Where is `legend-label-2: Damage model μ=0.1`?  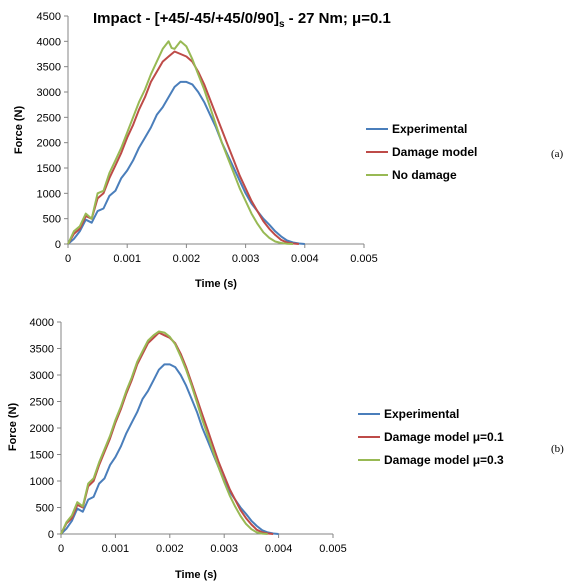 legend-label-2: Damage model μ=0.1 is located at coordinates (444, 437).